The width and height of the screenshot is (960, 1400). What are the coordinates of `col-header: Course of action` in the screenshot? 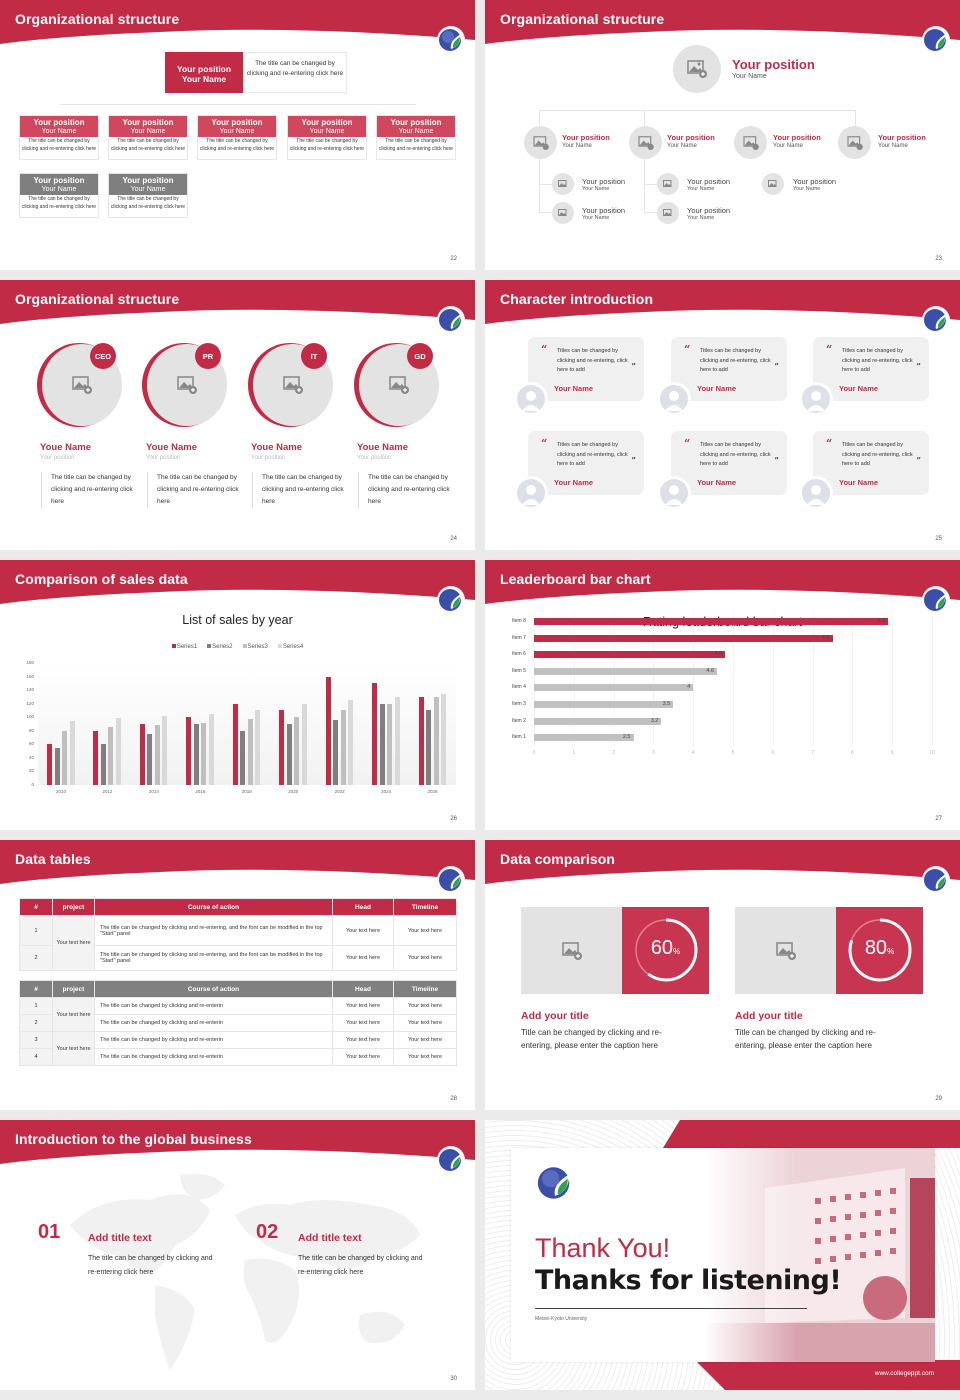 It's located at (213, 989).